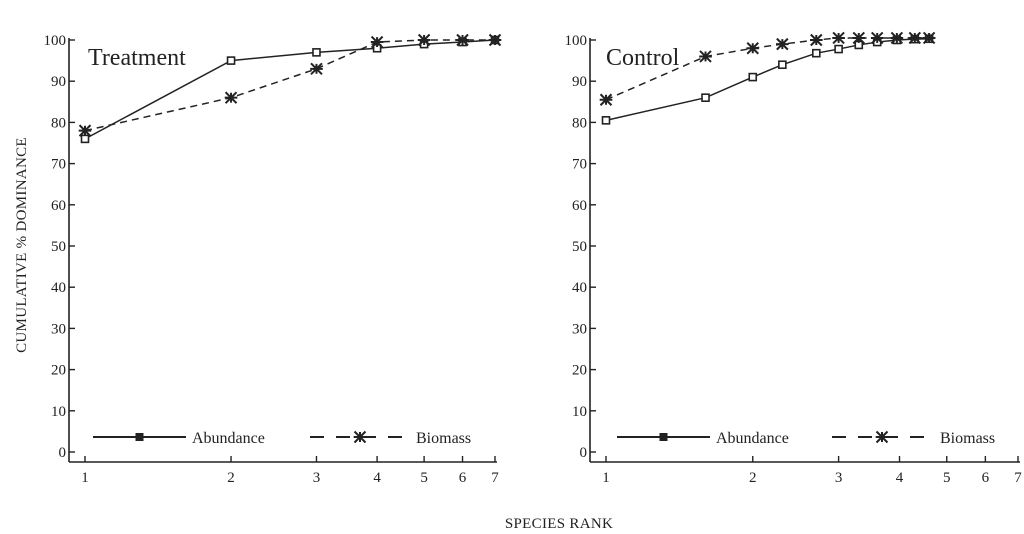 Image resolution: width=1024 pixels, height=534 pixels. I want to click on x-axis-title: SPECIES RANK, so click(559, 524).